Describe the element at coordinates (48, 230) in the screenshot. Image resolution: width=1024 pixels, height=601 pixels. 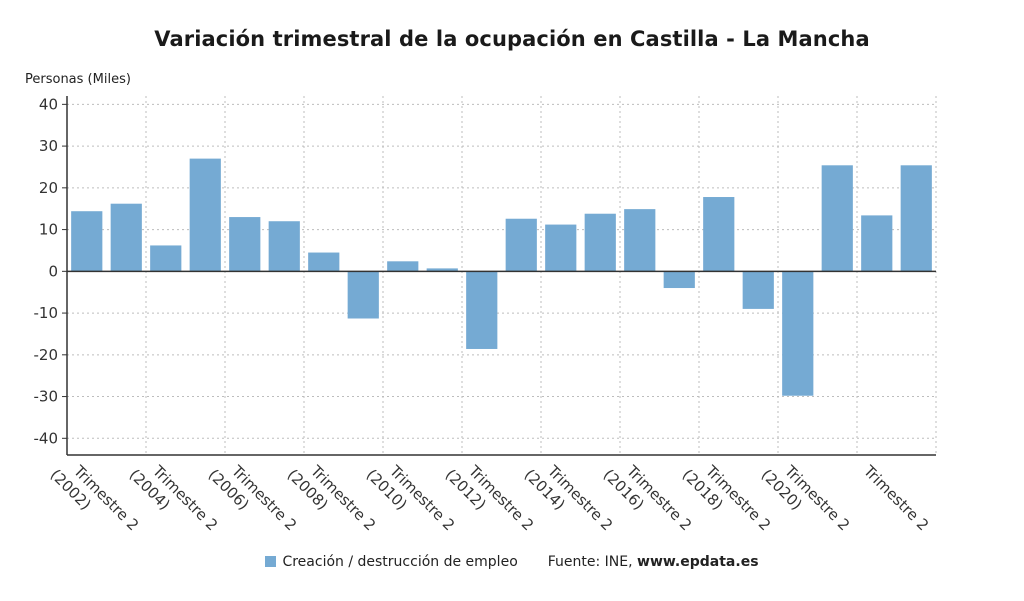
I see `y-tick-label: 10` at that location.